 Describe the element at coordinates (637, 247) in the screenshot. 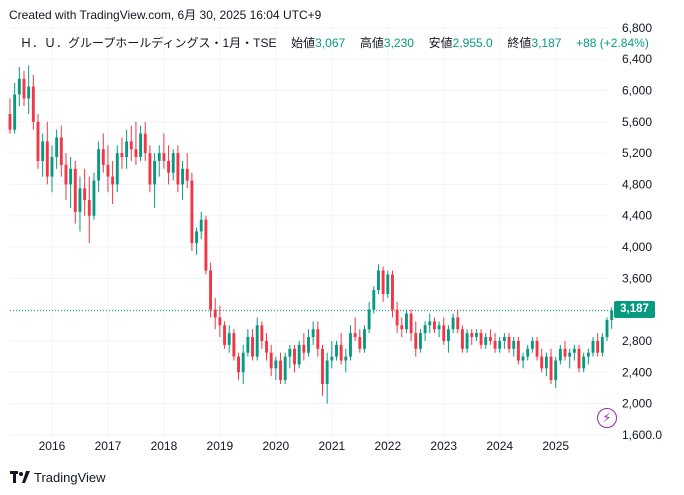

I see `price-tick-label: 4,000` at that location.